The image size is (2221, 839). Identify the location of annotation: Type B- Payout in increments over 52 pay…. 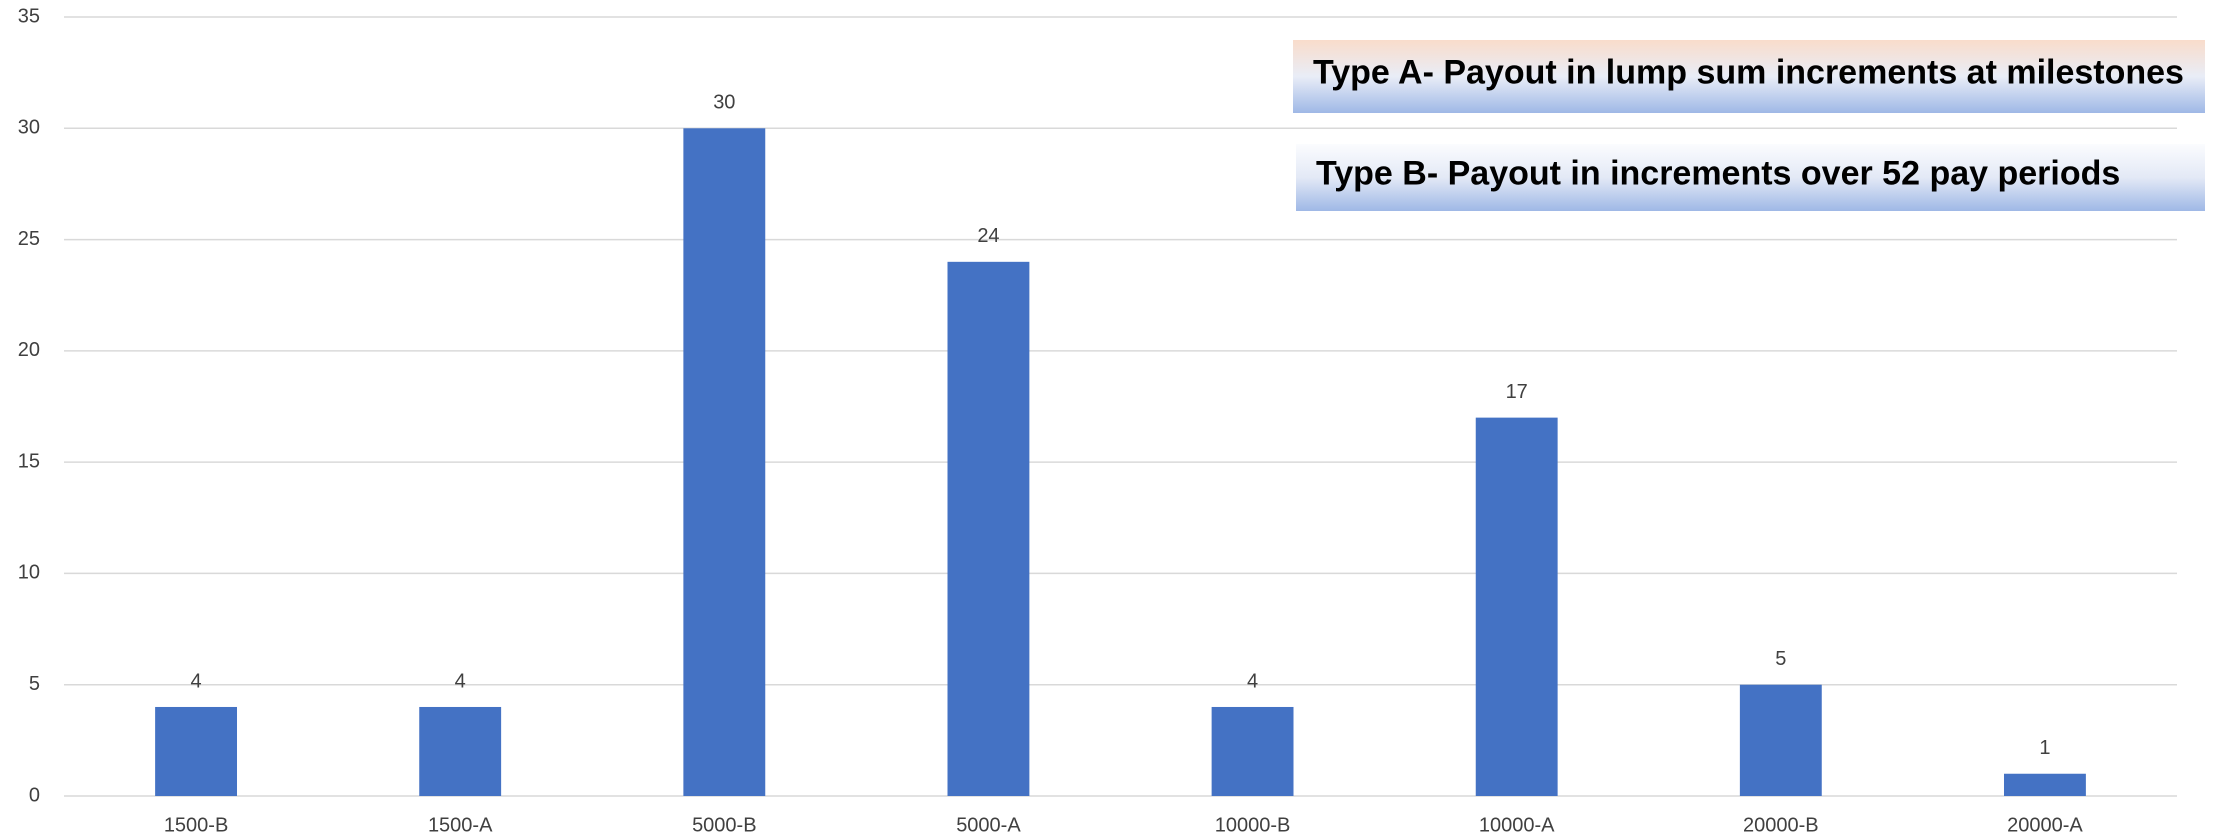
(1718, 173).